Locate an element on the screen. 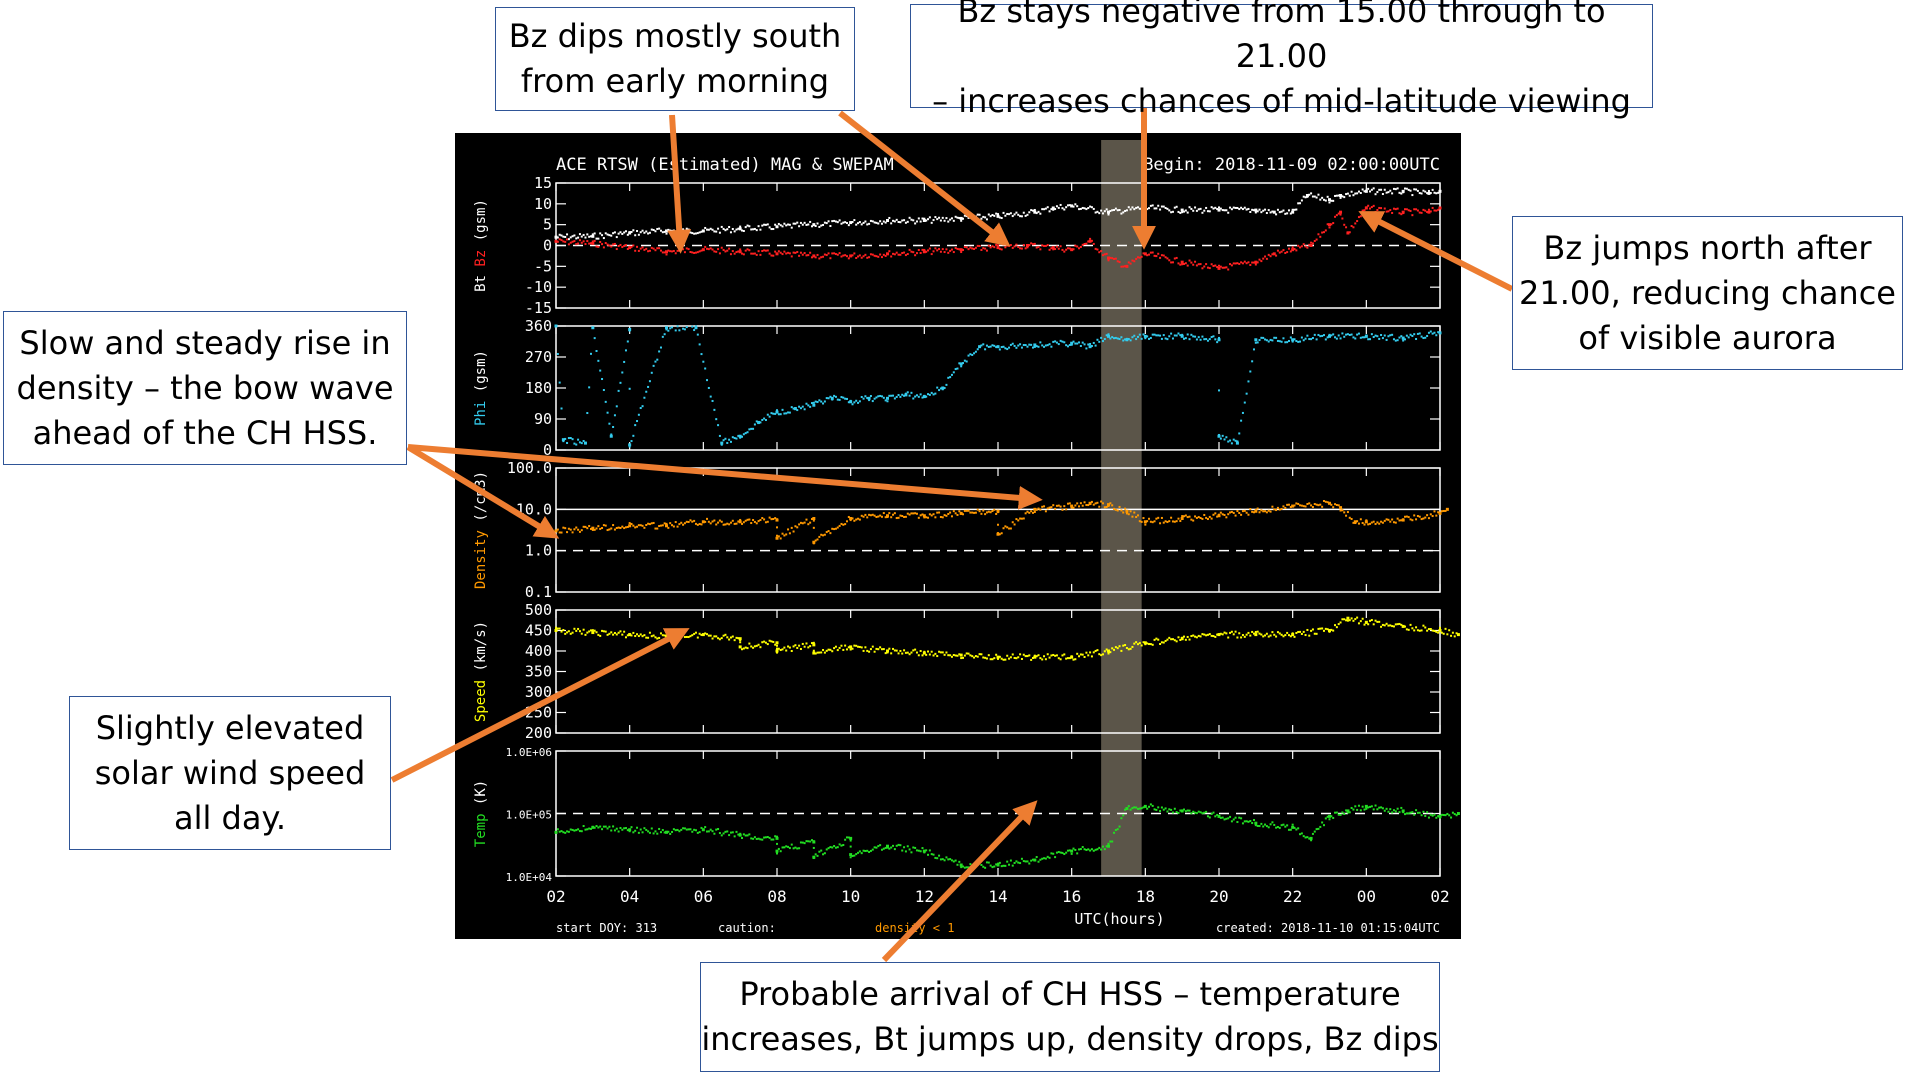 The width and height of the screenshot is (1907, 1077). y-axis-label-part: Speed is located at coordinates (481, 701).